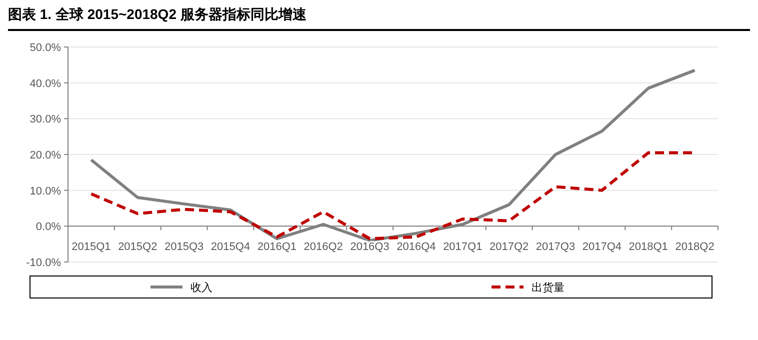 The image size is (758, 340). I want to click on x-tick-label: 2015Q1, so click(91, 247).